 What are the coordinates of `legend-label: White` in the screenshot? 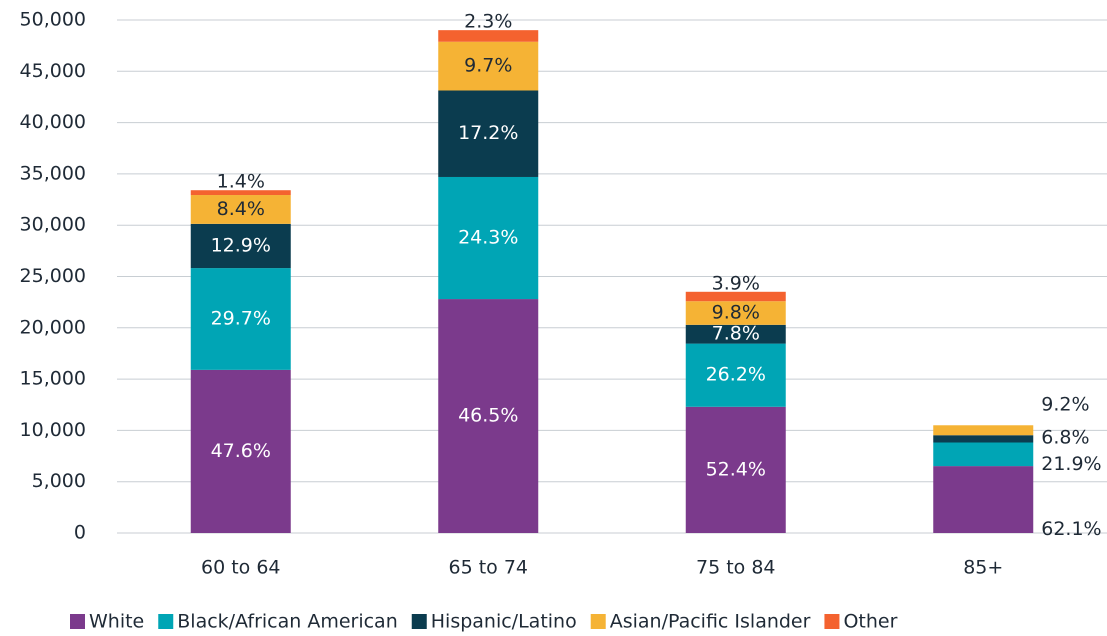 It's located at (116, 622).